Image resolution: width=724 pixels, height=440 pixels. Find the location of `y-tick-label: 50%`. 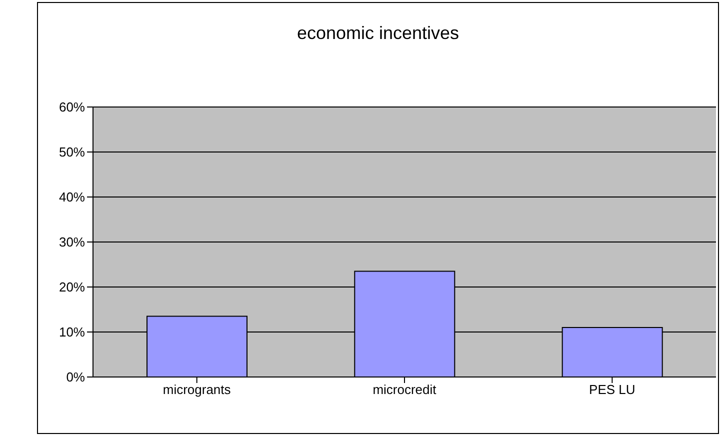

y-tick-label: 50% is located at coordinates (72, 152).